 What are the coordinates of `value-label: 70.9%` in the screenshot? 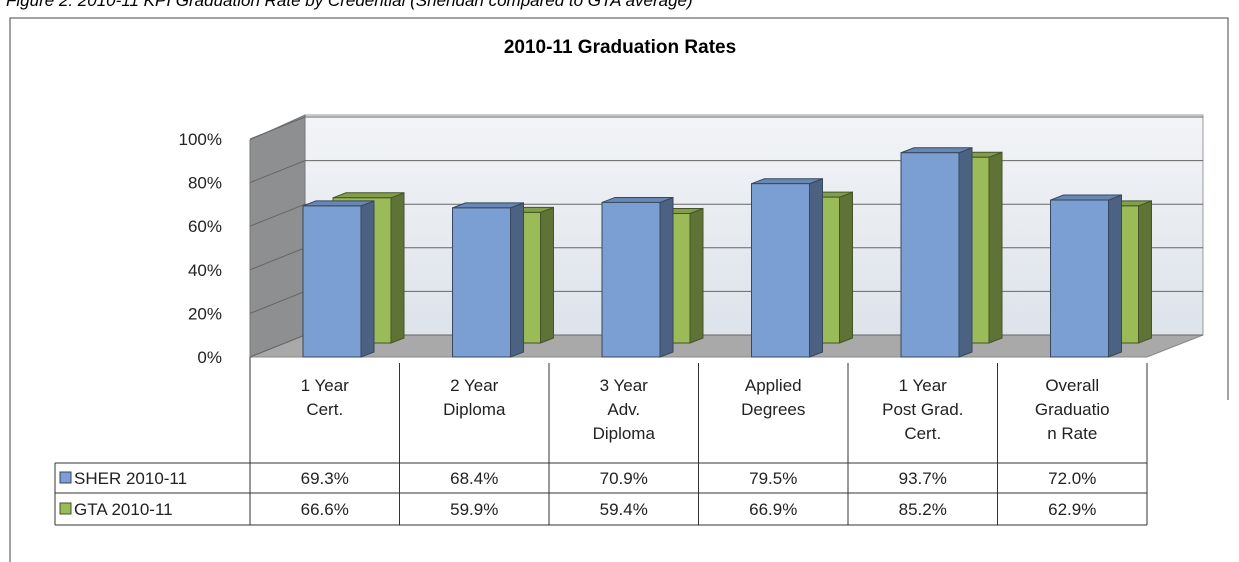 It's located at (624, 478).